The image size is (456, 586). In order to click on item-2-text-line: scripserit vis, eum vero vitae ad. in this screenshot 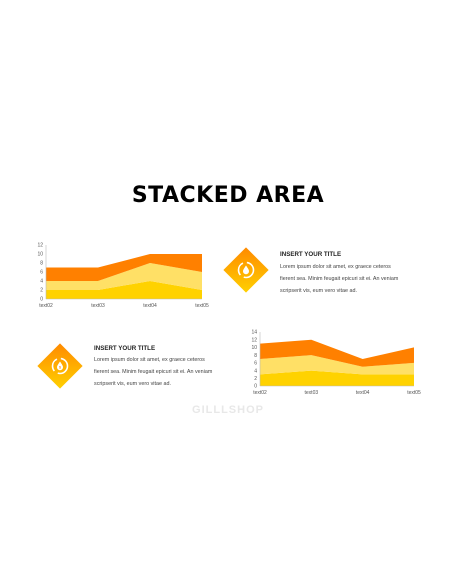, I will do `click(132, 384)`.